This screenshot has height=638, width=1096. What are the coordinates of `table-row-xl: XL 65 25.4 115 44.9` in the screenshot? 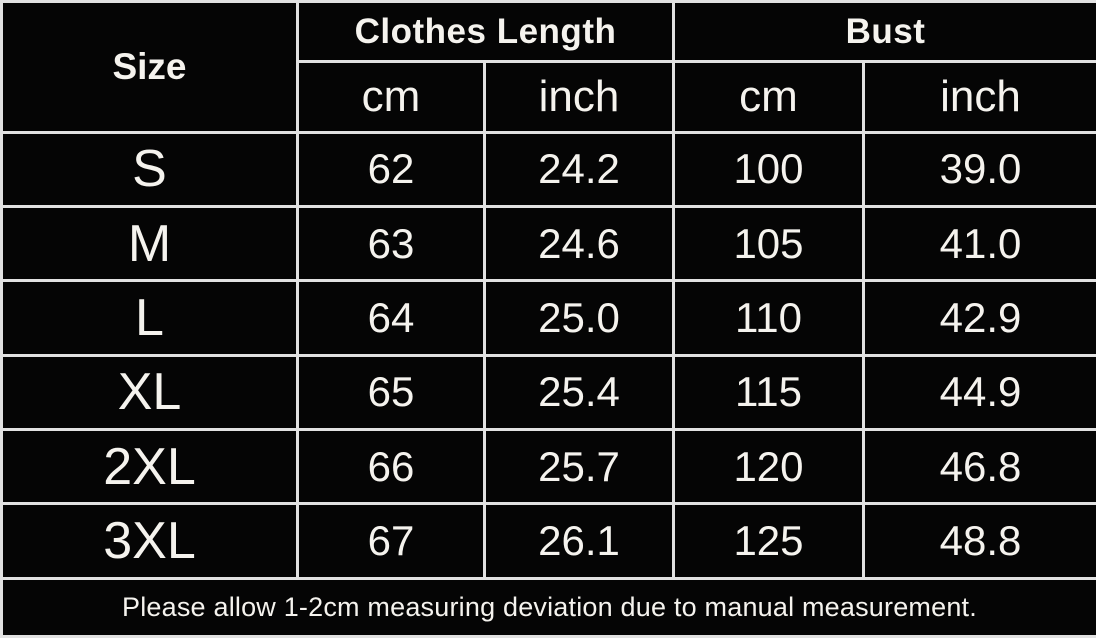 It's located at (548, 392).